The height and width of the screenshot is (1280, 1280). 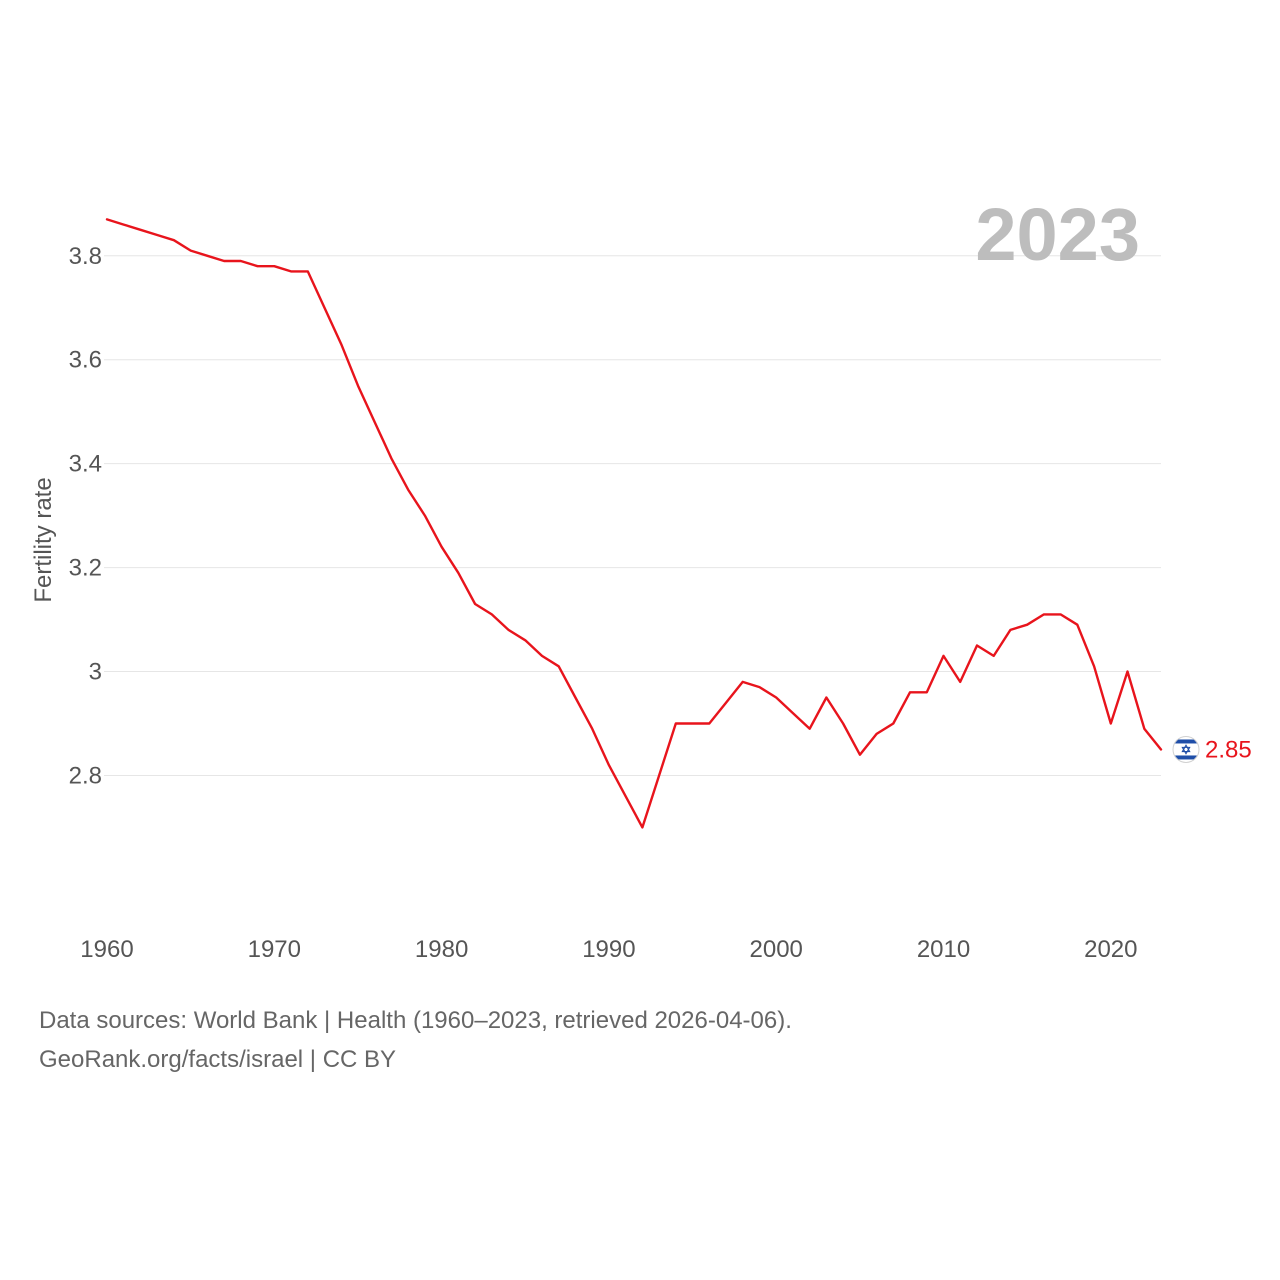 I want to click on y-axis-label: Fertility rate, so click(x=43, y=539).